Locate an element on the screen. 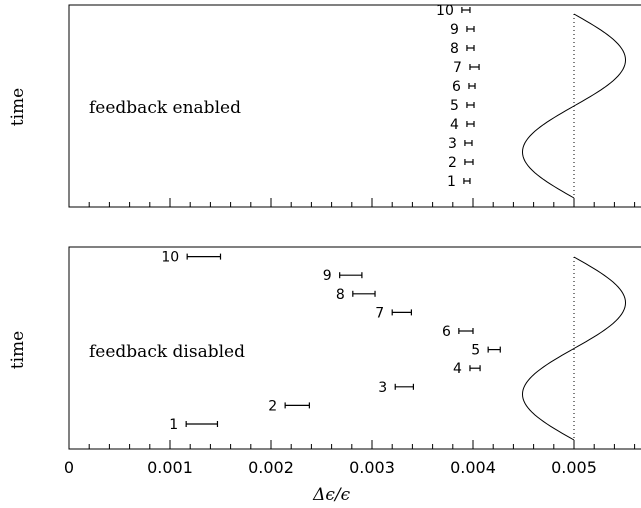 The width and height of the screenshot is (641, 508). x-tick-label: 0 is located at coordinates (69, 467).